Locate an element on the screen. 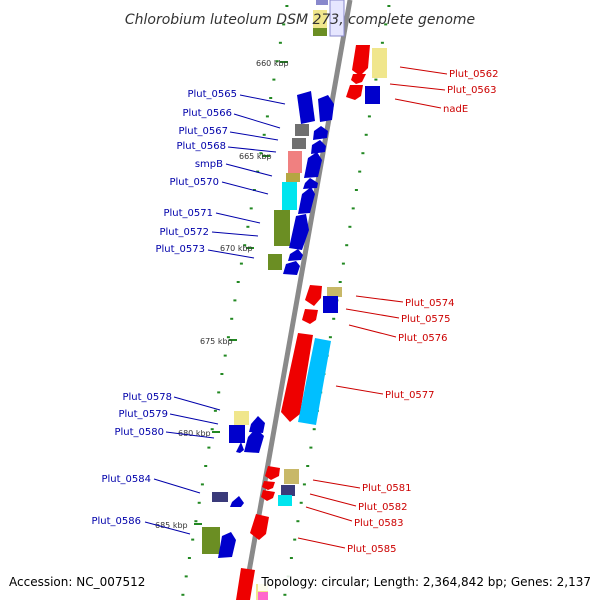 This screenshot has height=600, width=600. gene-label: Plut_0570 is located at coordinates (194, 182).